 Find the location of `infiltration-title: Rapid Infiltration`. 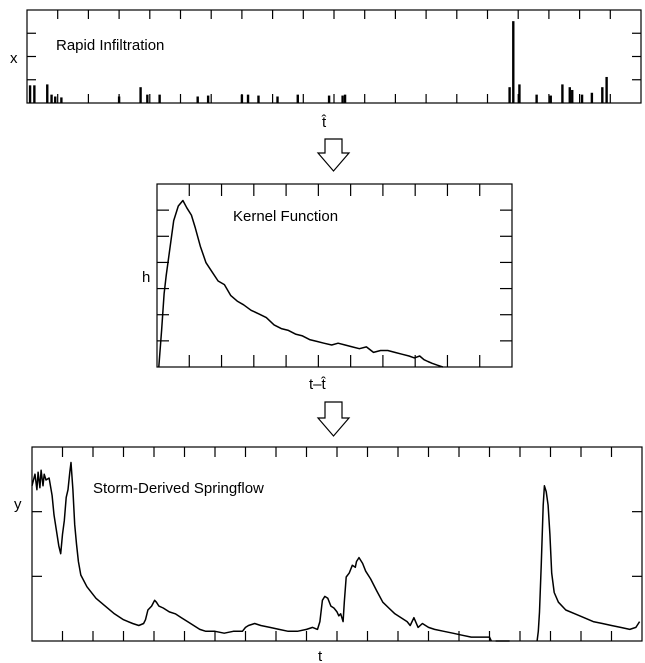

infiltration-title: Rapid Infiltration is located at coordinates (110, 45).